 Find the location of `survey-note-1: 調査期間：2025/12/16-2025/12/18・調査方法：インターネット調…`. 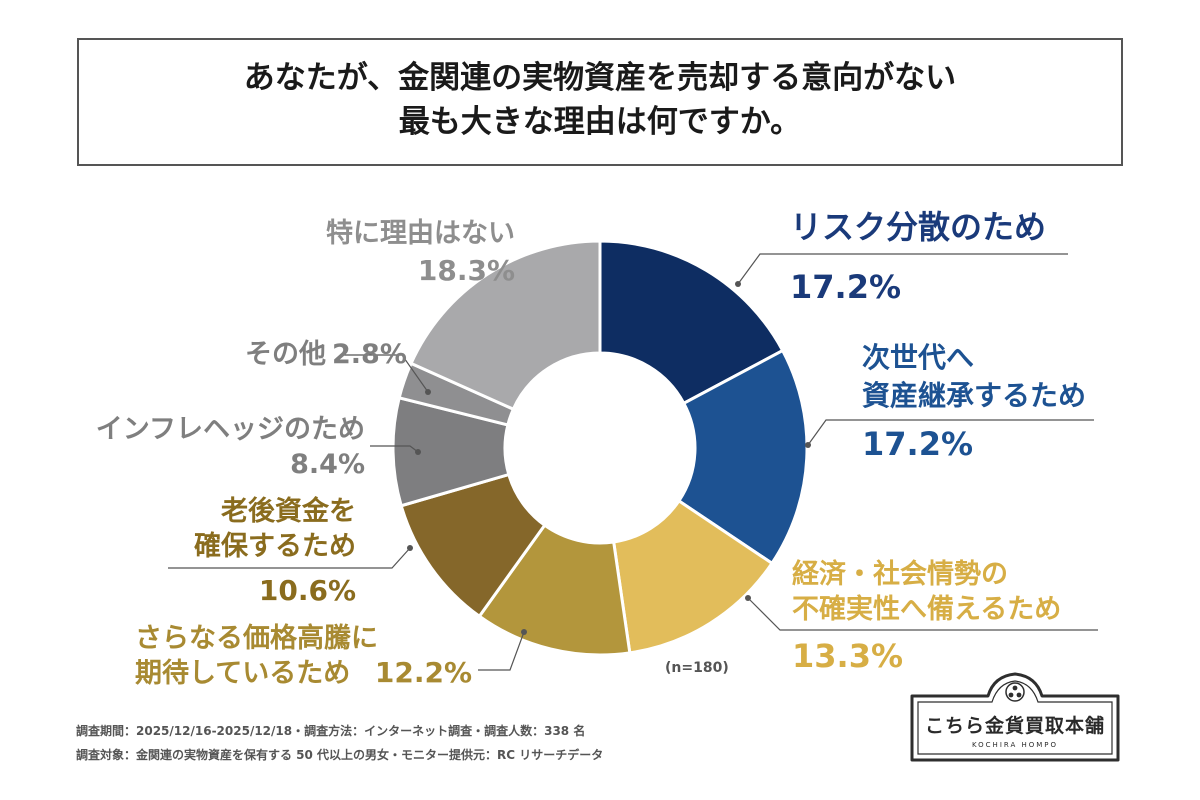

survey-note-1: 調査期間：2025/12/16-2025/12/18・調査方法：インターネット調… is located at coordinates (331, 731).